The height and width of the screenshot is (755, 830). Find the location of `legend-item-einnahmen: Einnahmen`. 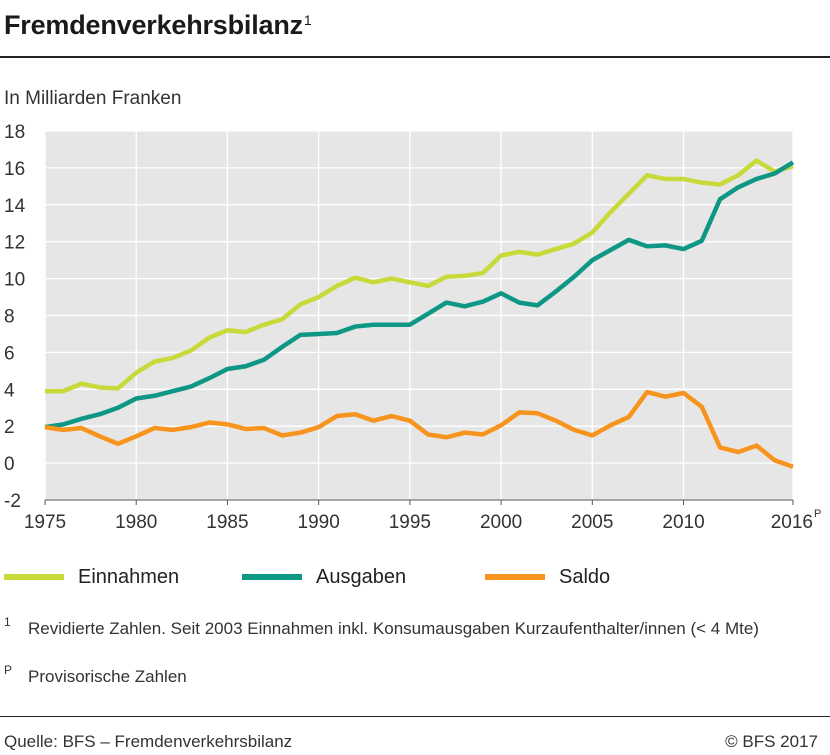

legend-item-einnahmen: Einnahmen is located at coordinates (91, 577).